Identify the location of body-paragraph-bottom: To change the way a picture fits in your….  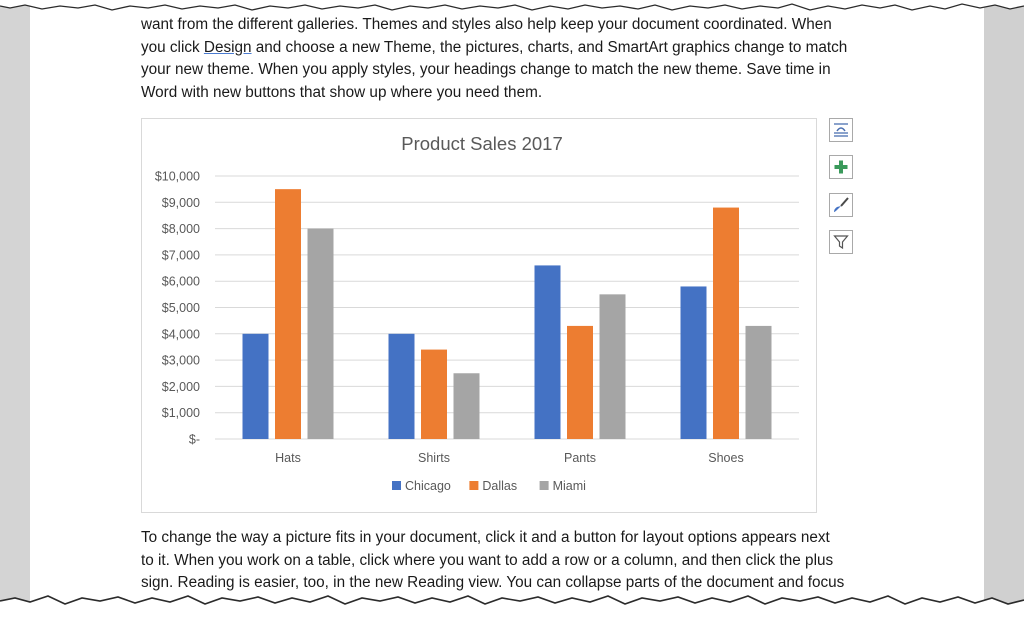
(506, 561).